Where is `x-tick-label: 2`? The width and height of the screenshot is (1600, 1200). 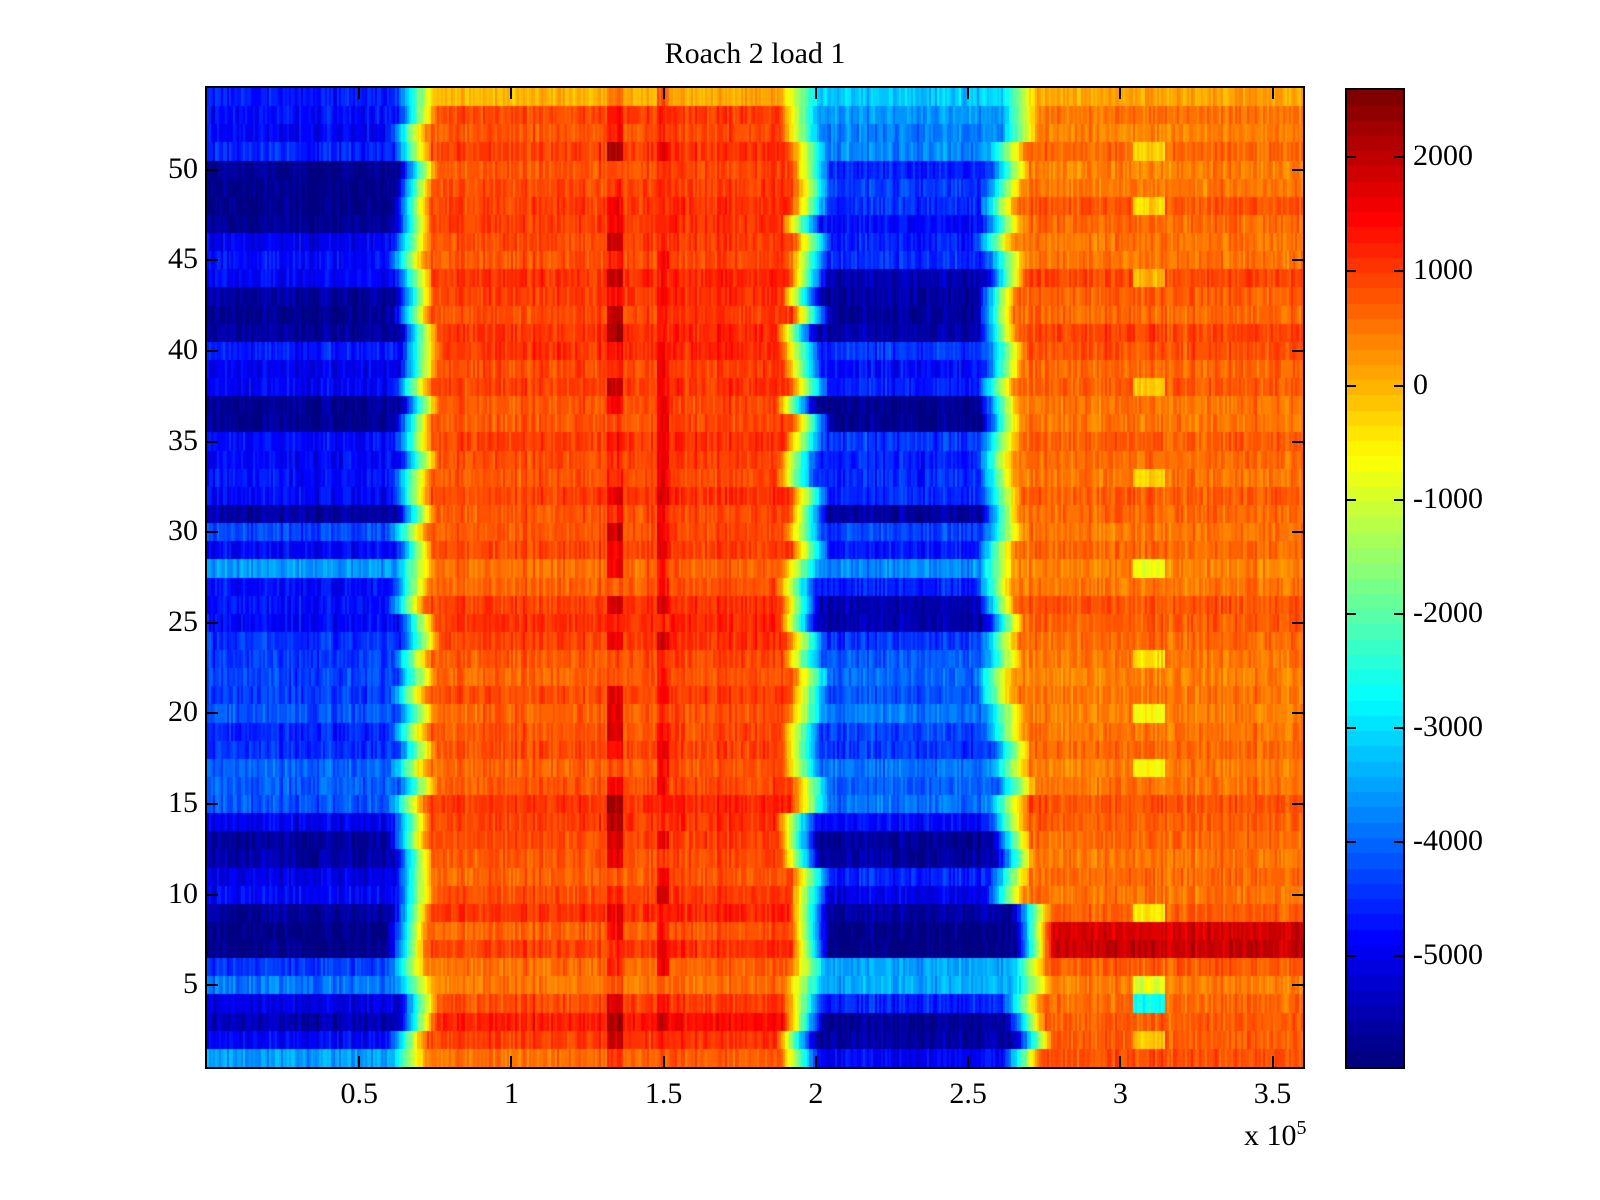 x-tick-label: 2 is located at coordinates (816, 1093).